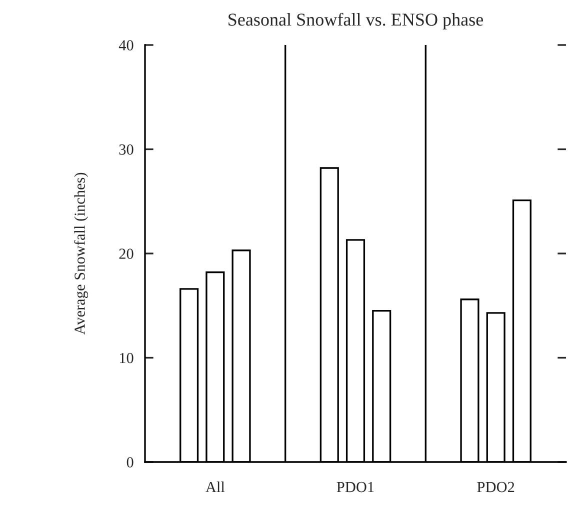  Describe the element at coordinates (126, 149) in the screenshot. I see `y-tick-label: 30` at that location.